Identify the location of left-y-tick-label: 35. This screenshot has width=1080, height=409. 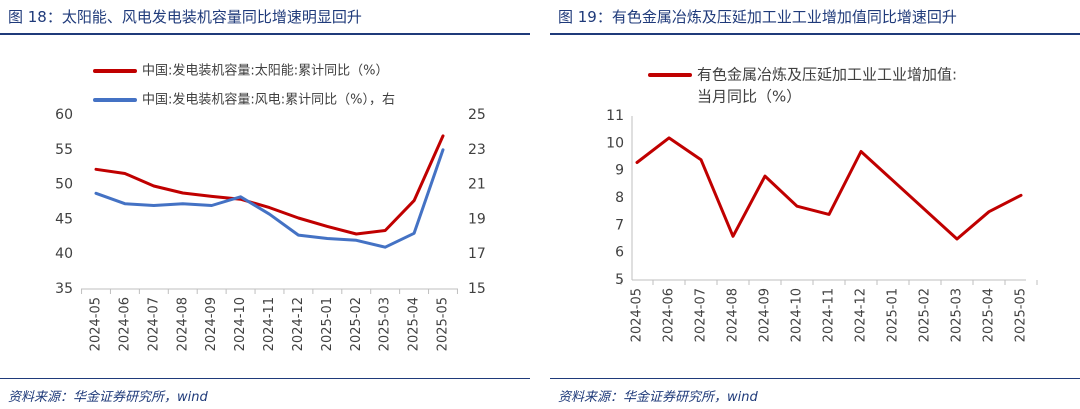
(64, 289).